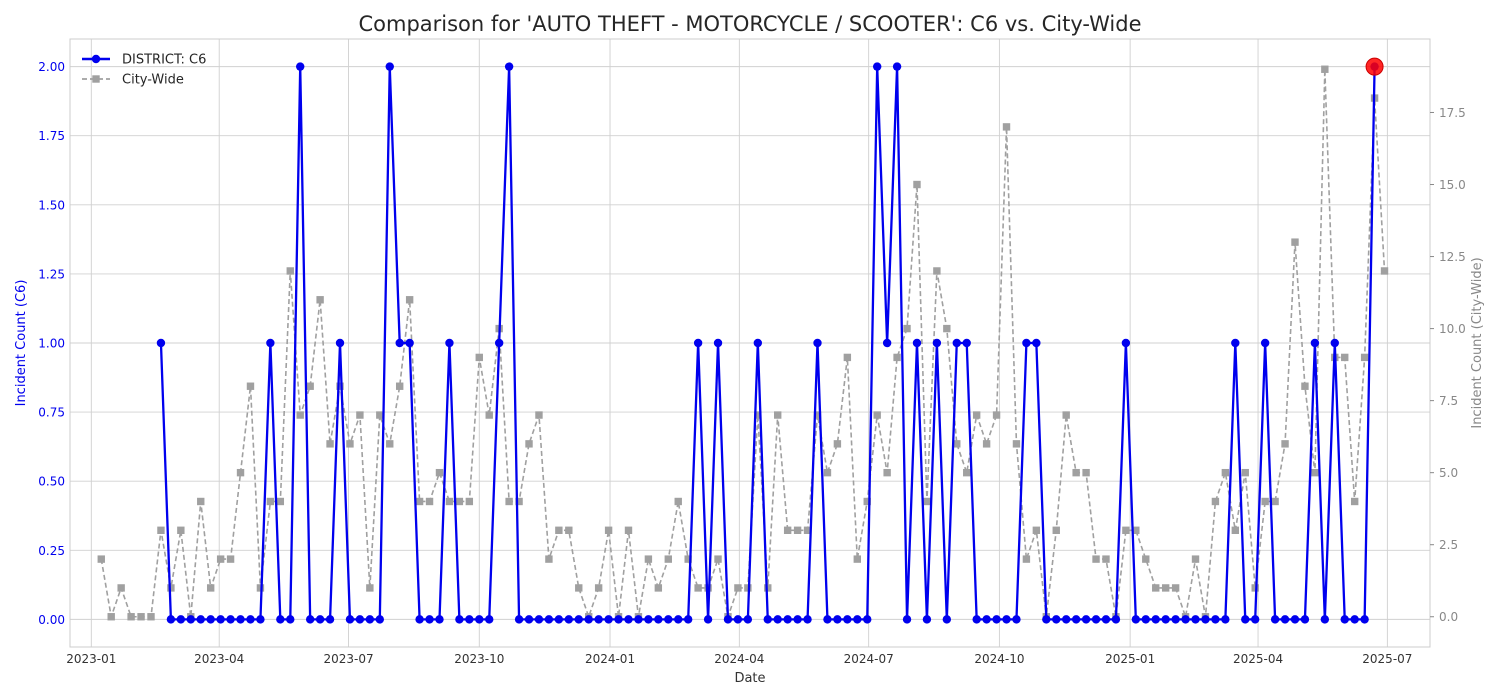  I want to click on right-tick-label: 10.0, so click(1452, 329).